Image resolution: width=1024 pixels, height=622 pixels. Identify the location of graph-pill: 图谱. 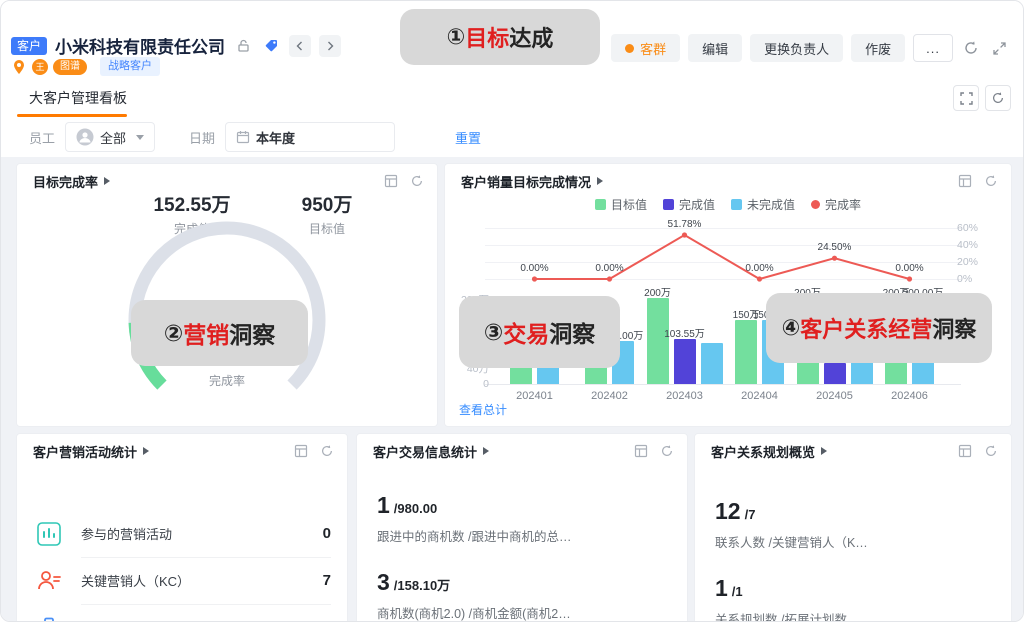
(70, 66).